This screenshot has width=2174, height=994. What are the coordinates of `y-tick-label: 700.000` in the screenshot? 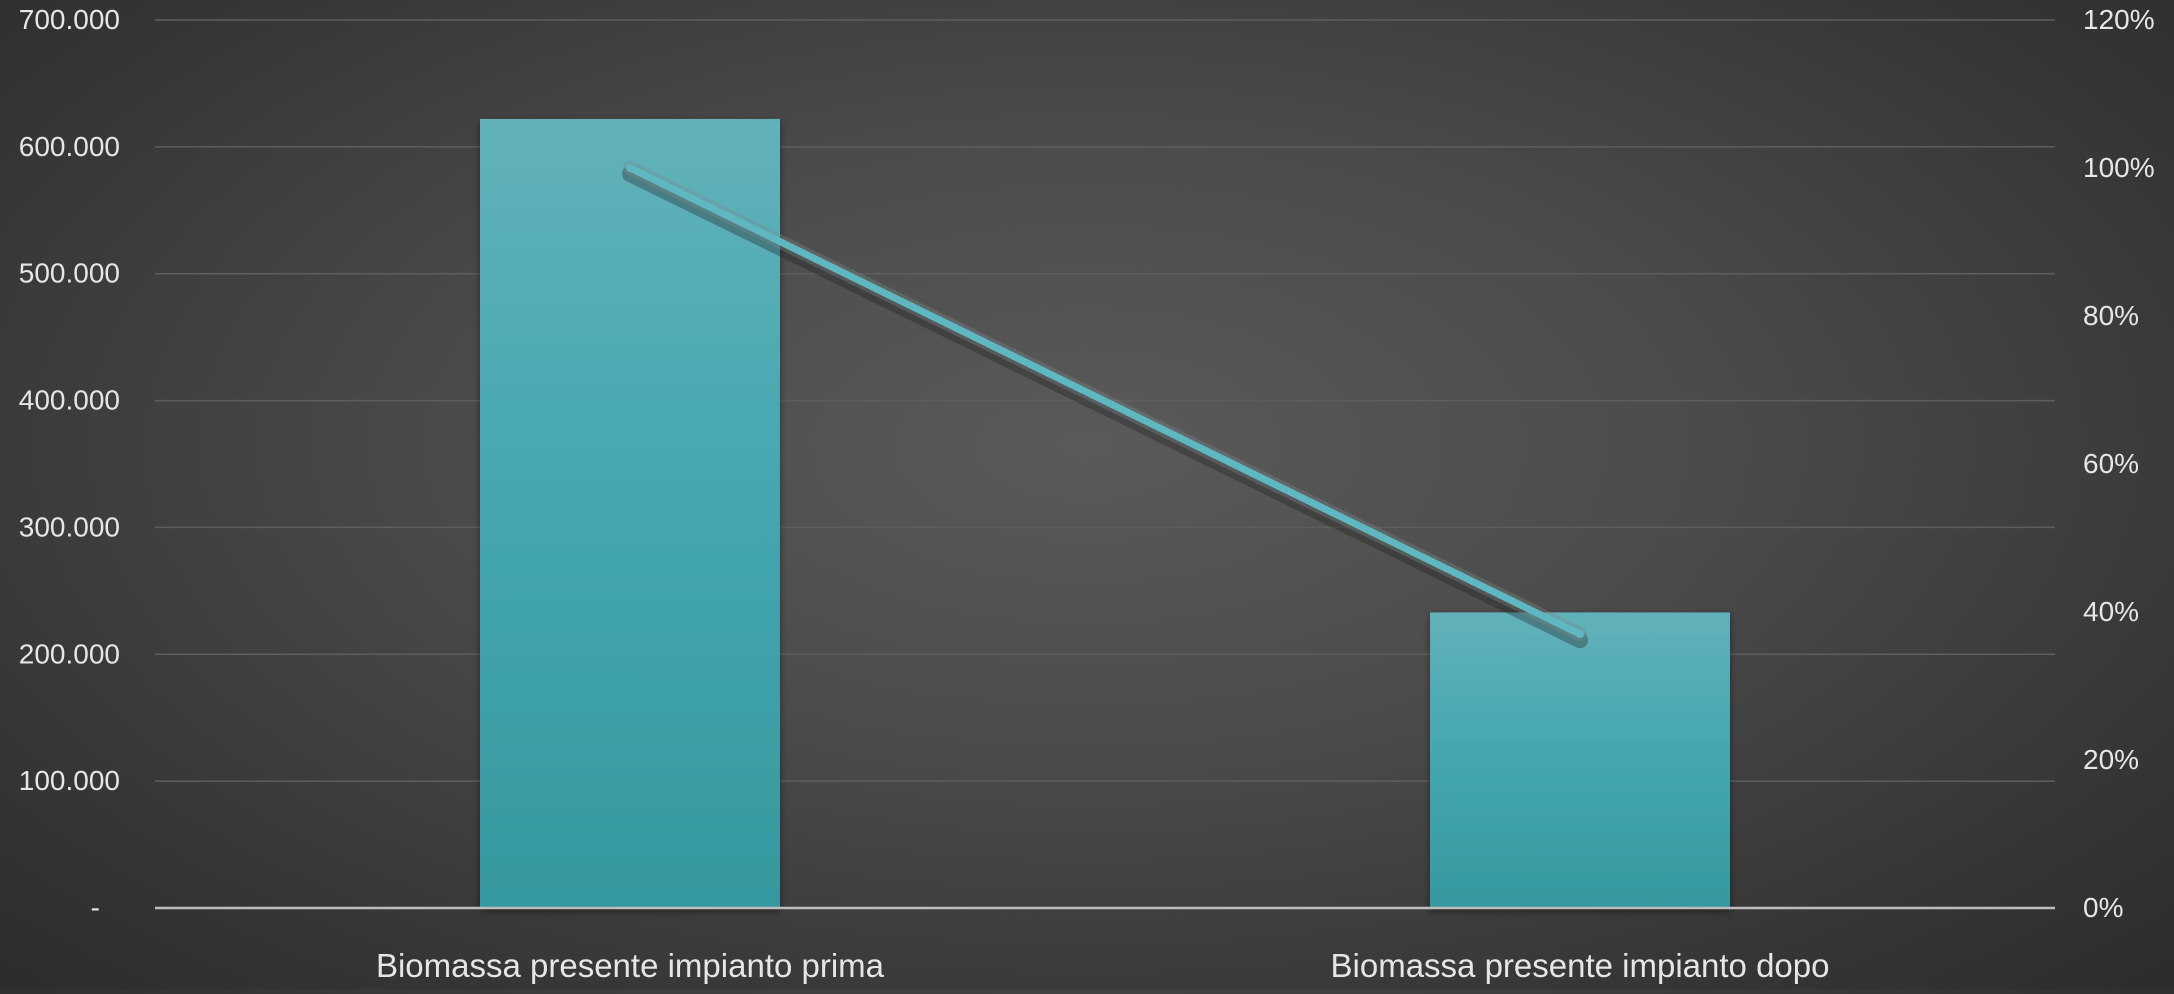 It's located at (69, 19).